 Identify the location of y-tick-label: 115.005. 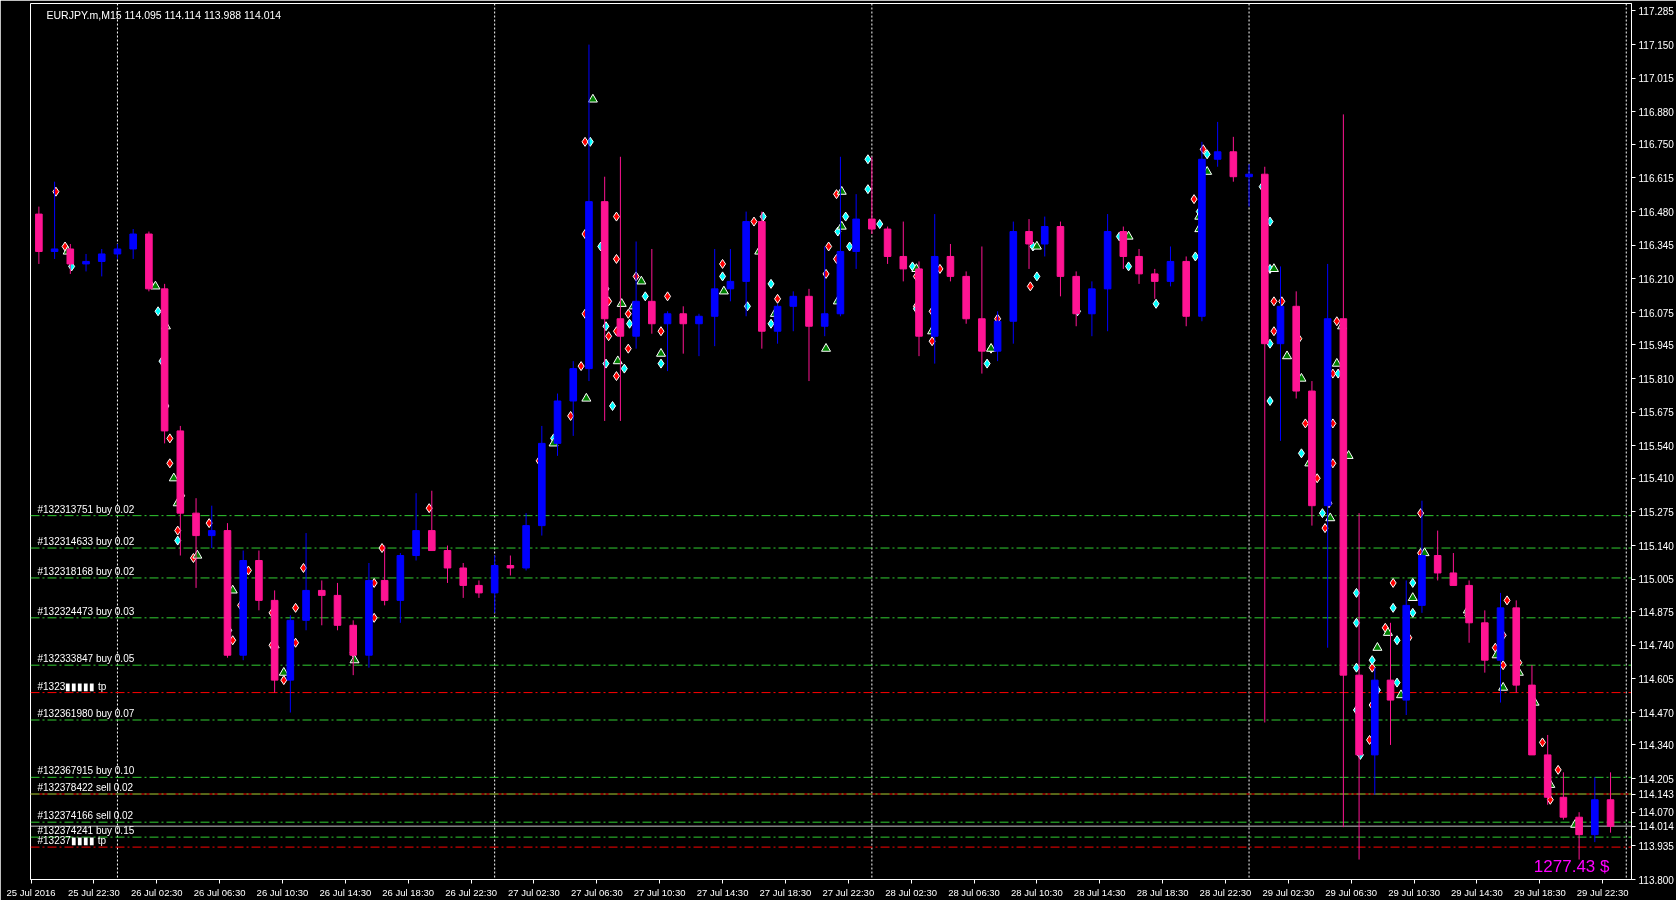
(1656, 580).